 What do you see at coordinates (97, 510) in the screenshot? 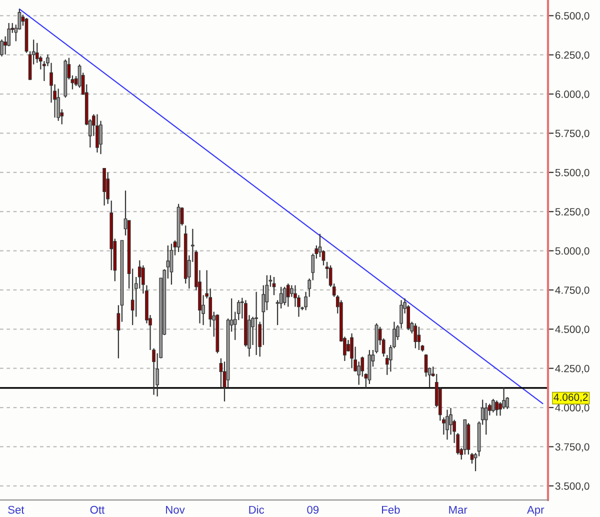
I see `x-tick-label: Ott` at bounding box center [97, 510].